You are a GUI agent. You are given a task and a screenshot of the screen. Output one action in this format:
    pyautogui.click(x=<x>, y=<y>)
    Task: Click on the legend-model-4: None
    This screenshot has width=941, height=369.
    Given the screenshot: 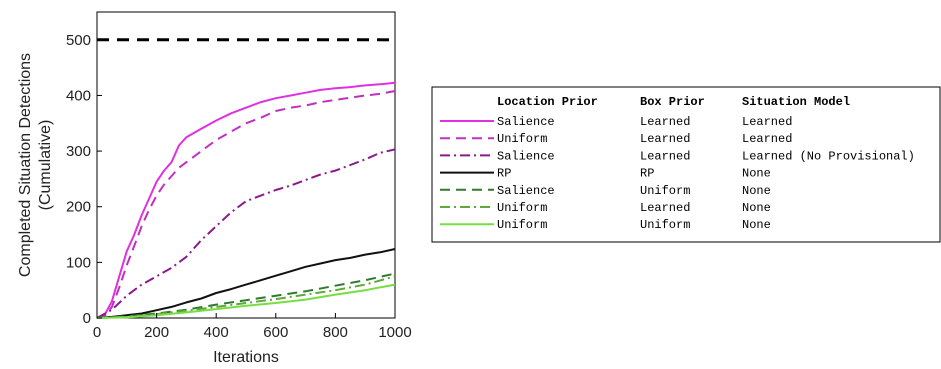 What is the action you would take?
    pyautogui.click(x=756, y=174)
    